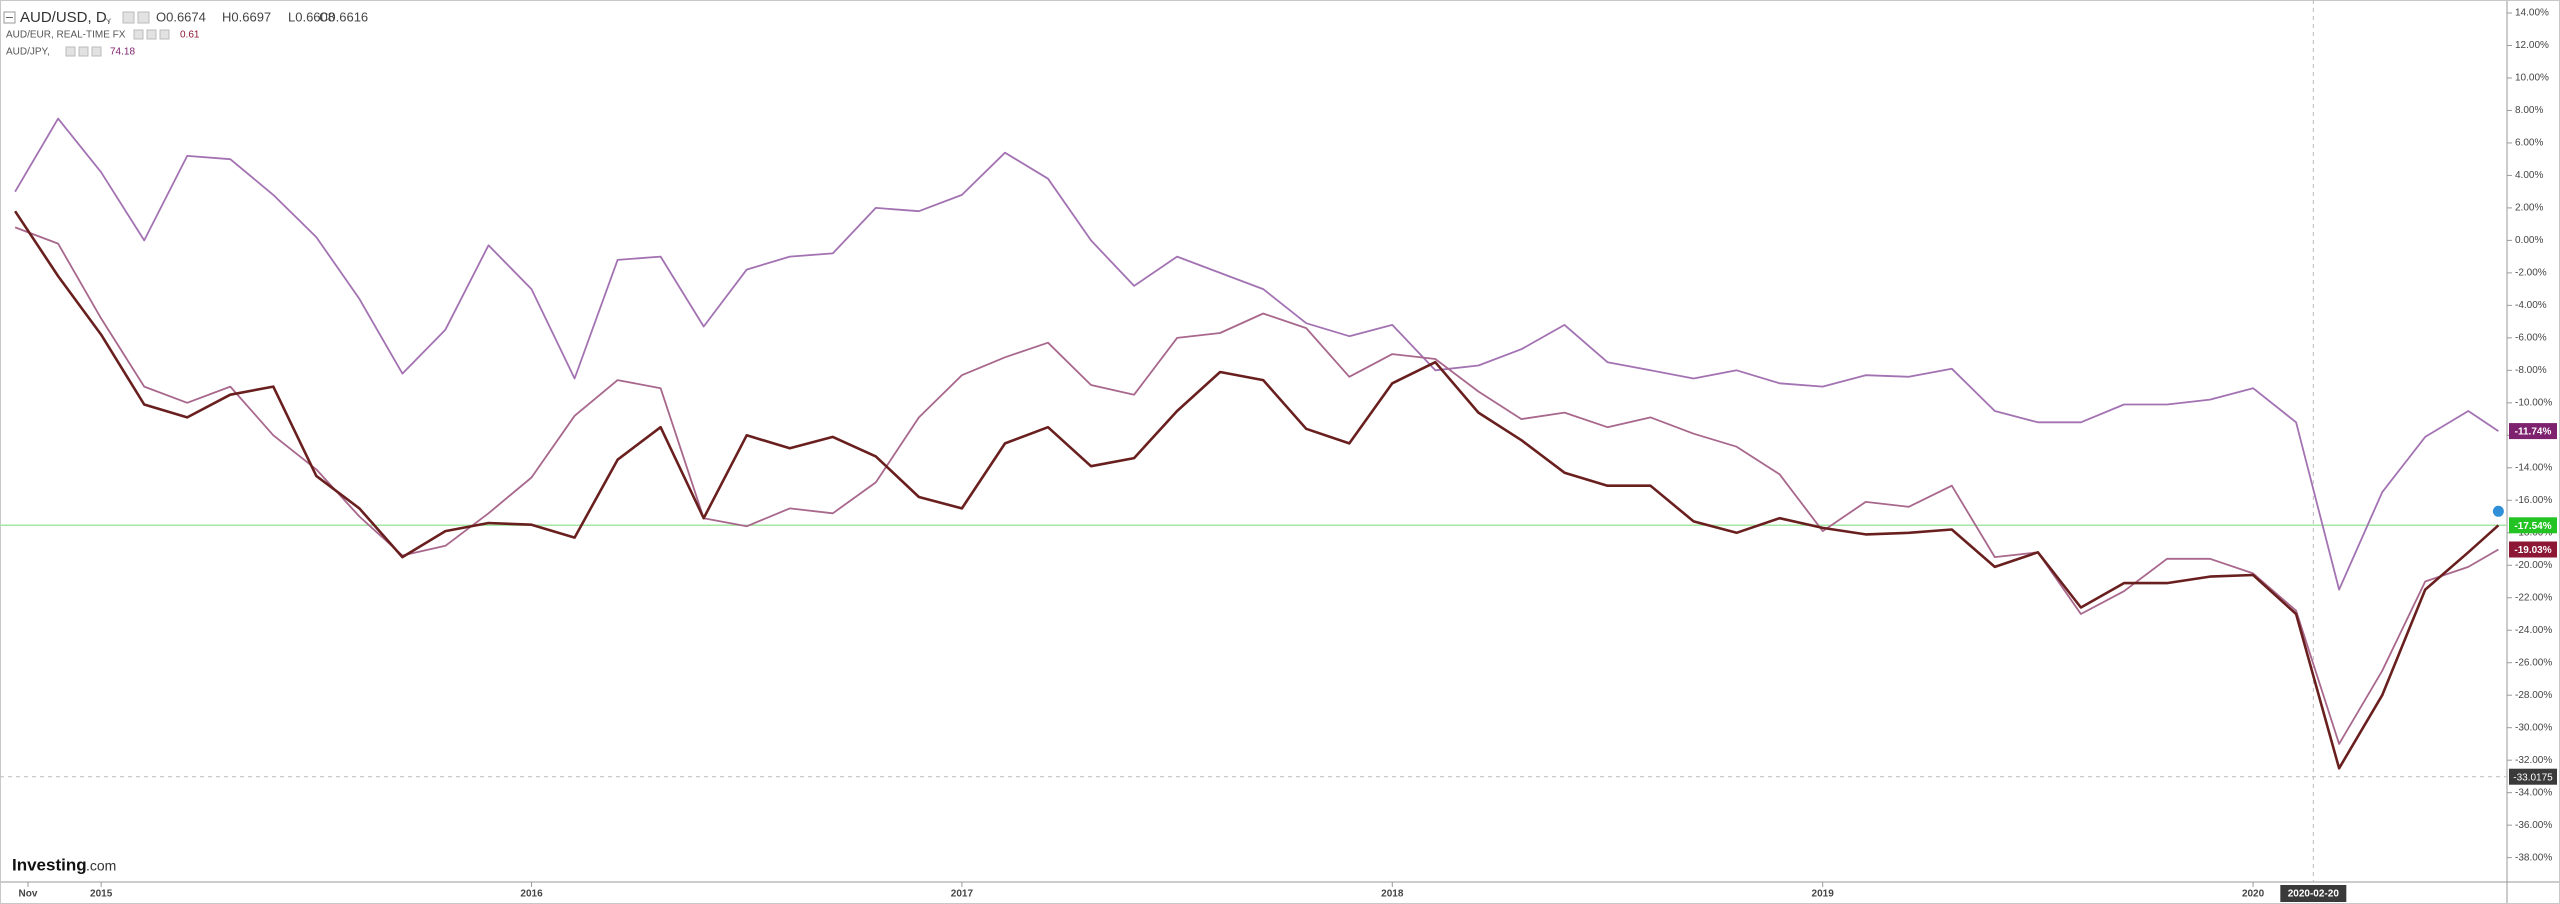  I want to click on x-tick-label: 2016, so click(531, 894).